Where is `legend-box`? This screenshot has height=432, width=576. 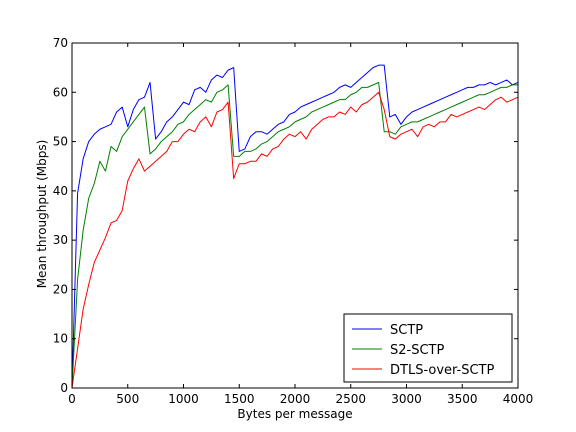
legend-box is located at coordinates (428, 348).